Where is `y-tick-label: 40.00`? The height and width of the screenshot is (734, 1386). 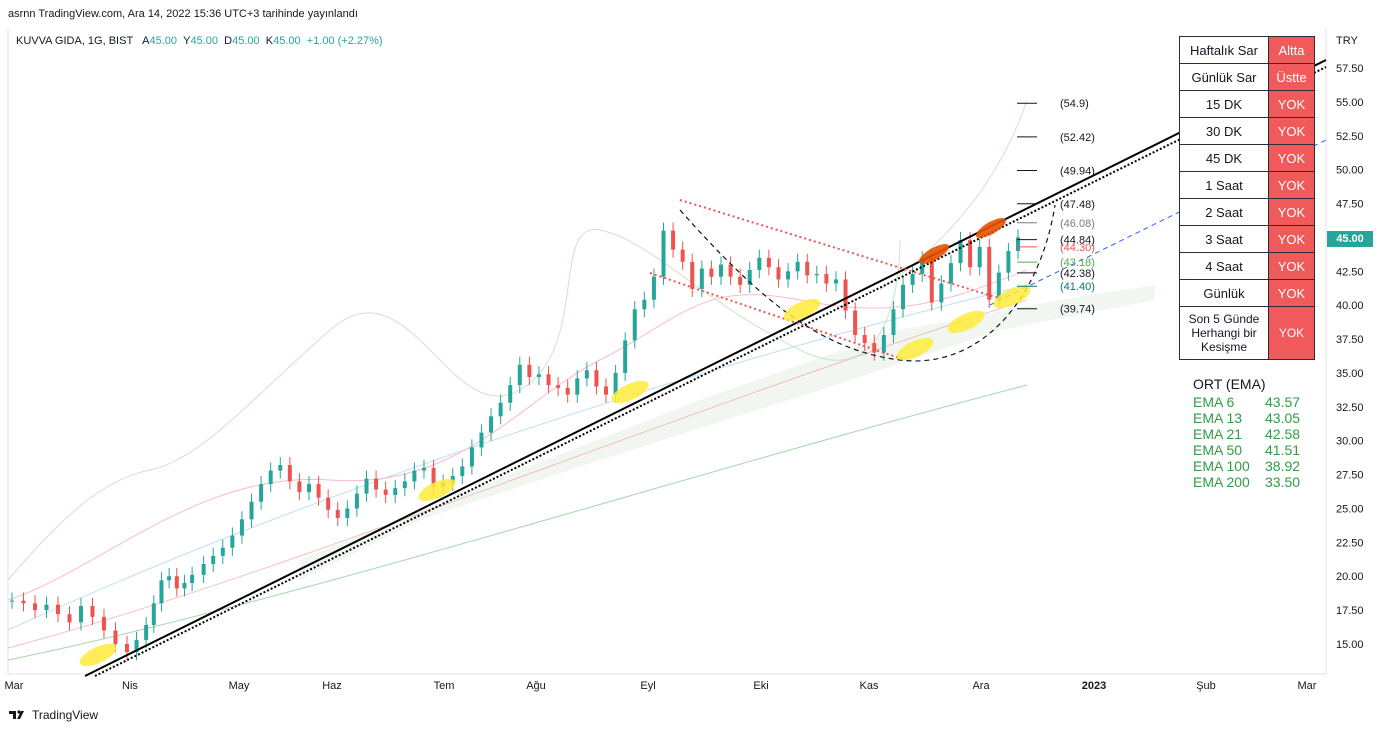
y-tick-label: 40.00 is located at coordinates (1350, 306).